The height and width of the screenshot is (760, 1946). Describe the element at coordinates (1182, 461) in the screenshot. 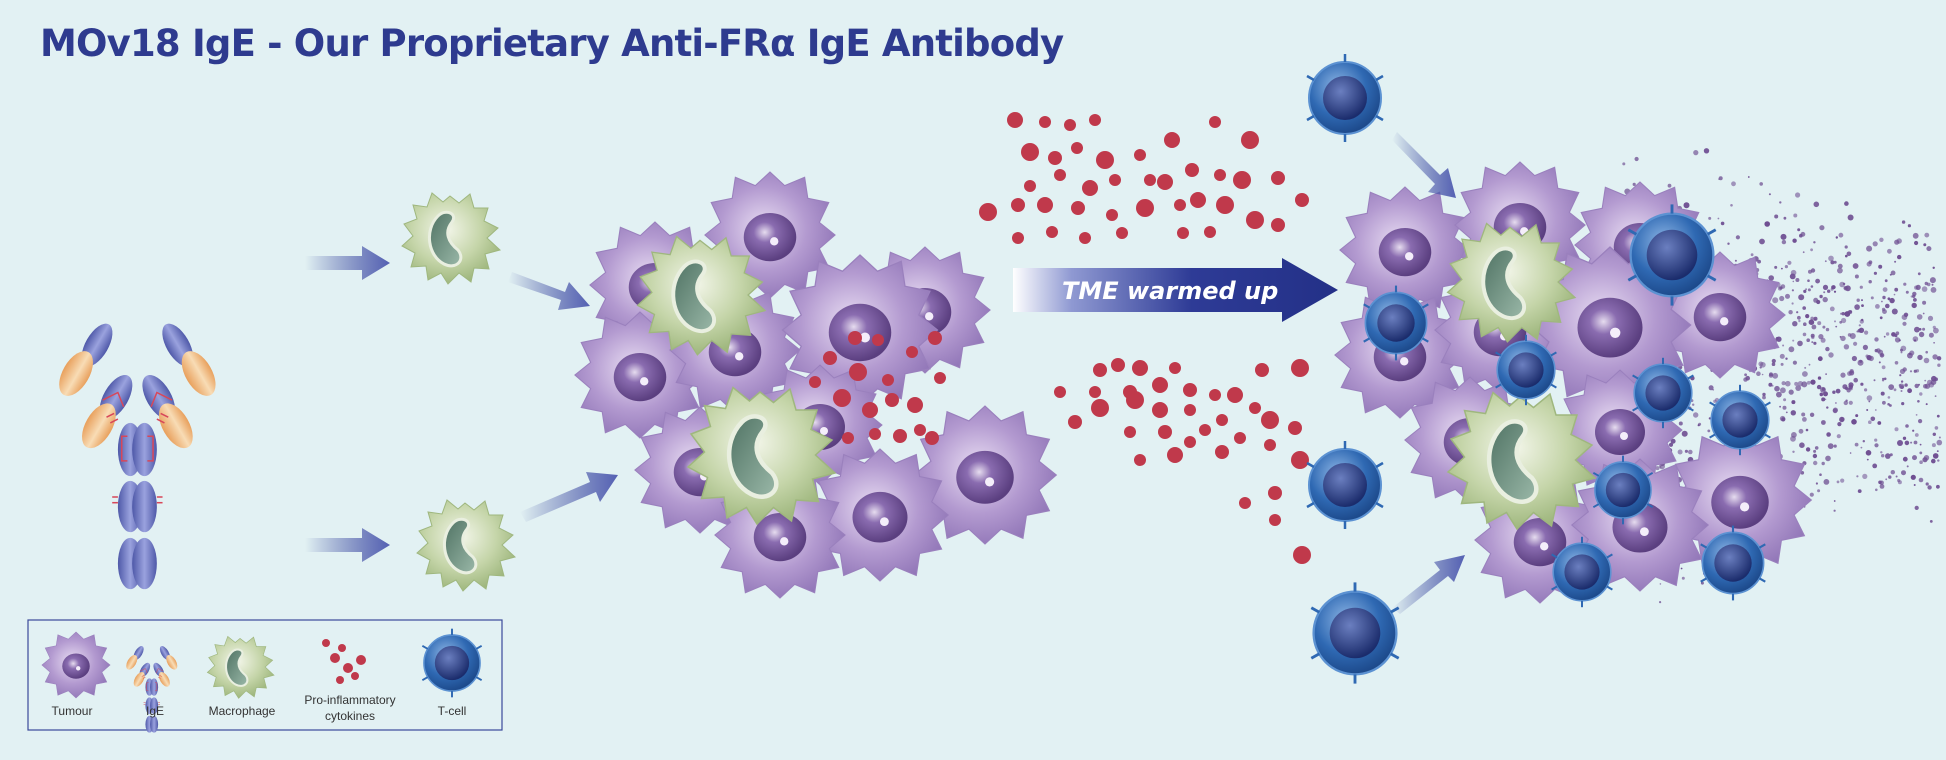

I see `cytokines-lower` at that location.